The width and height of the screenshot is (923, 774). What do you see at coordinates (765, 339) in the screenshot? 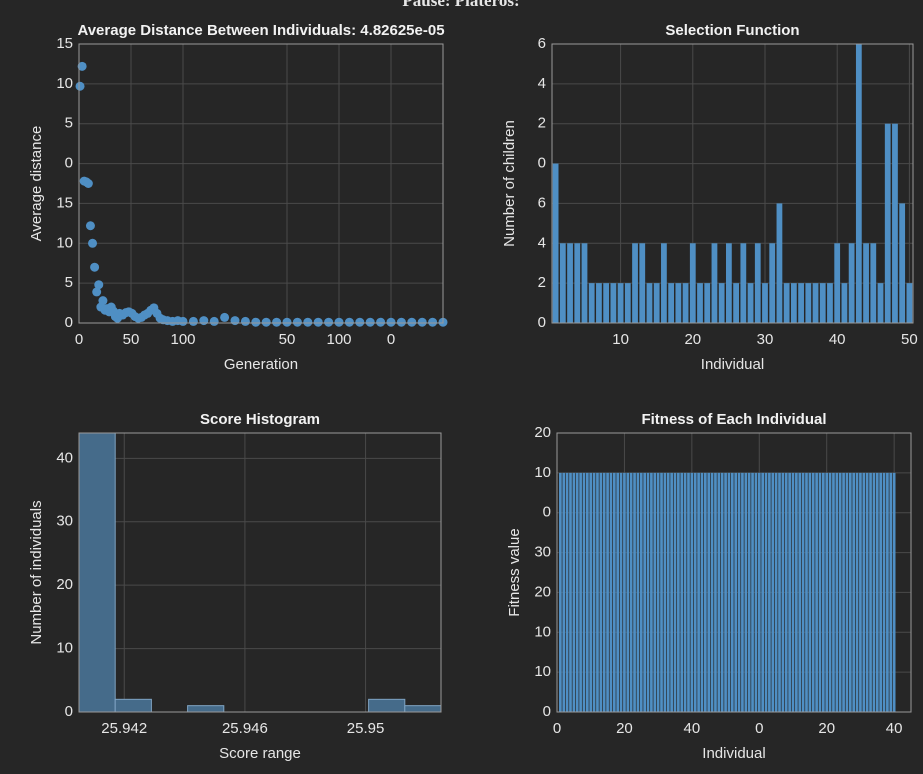
I see `x-tick-label: 30` at bounding box center [765, 339].